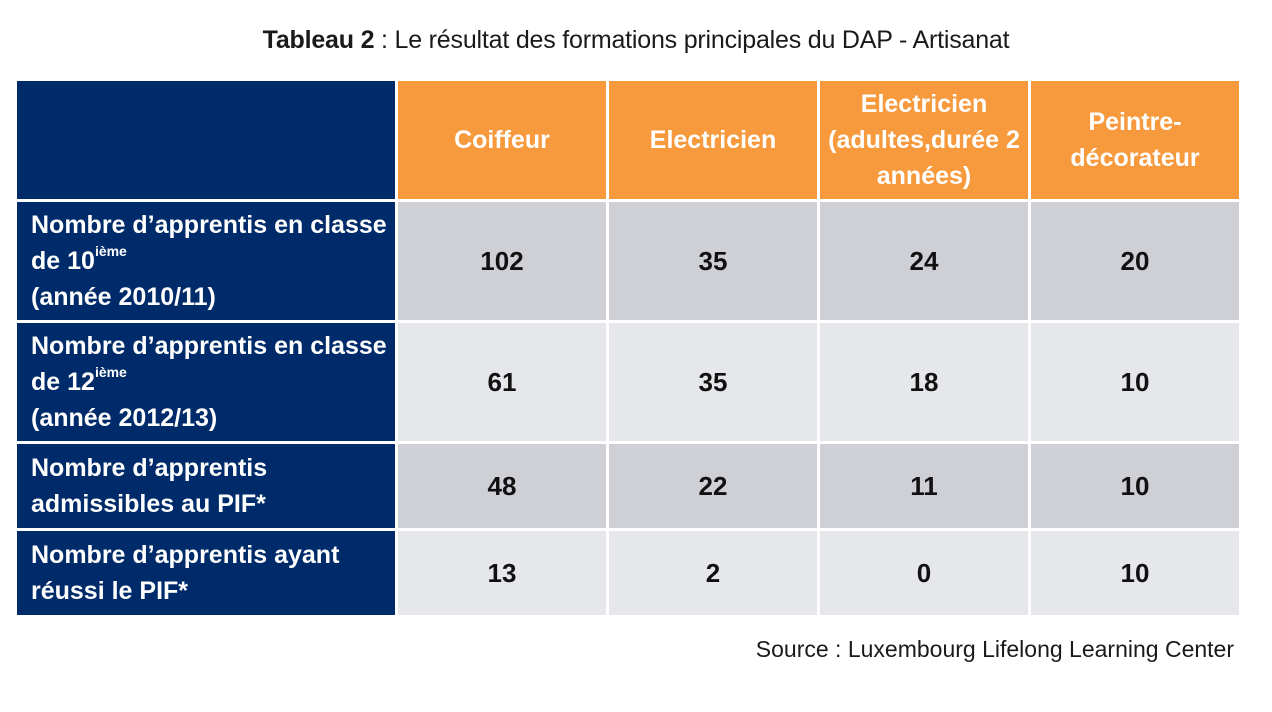 Image resolution: width=1272 pixels, height=712 pixels. What do you see at coordinates (924, 382) in the screenshot?
I see `table-cell: 18` at bounding box center [924, 382].